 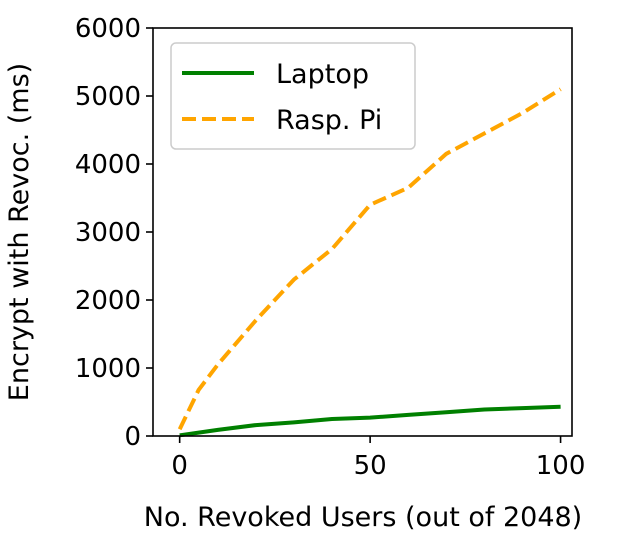 I want to click on x-tick-label-1: 50, so click(x=370, y=466).